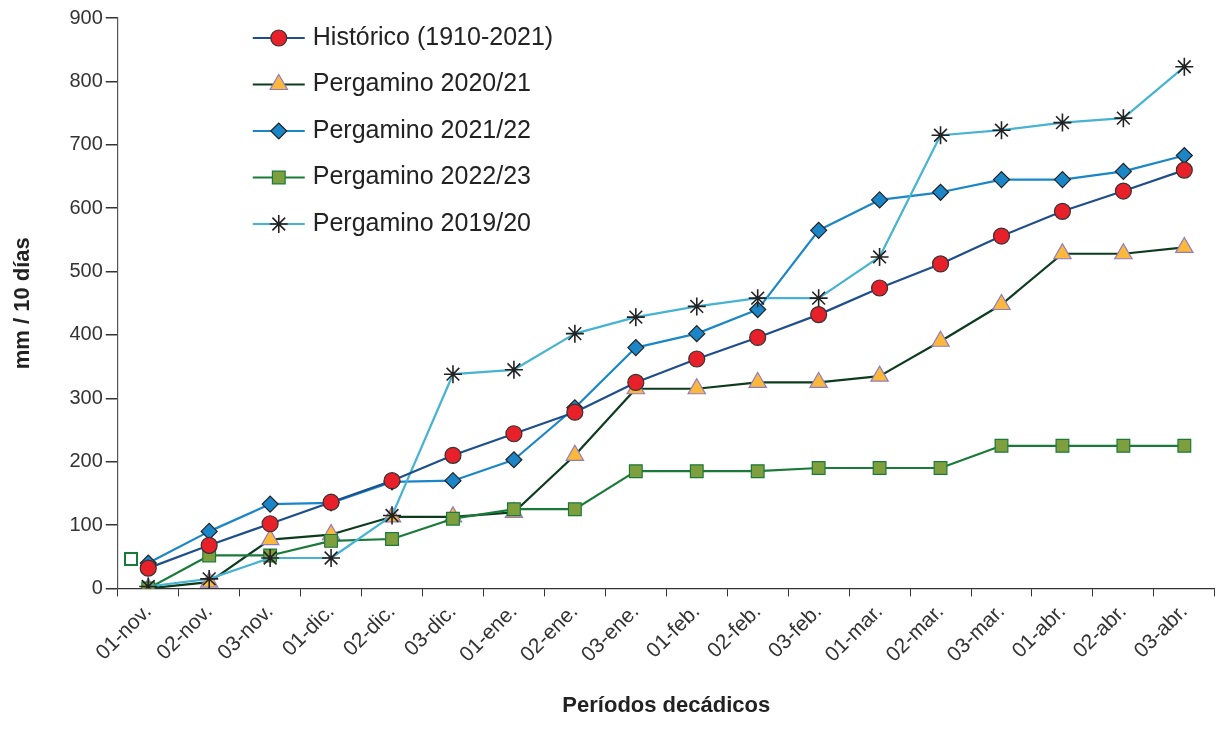  What do you see at coordinates (433, 35) in the screenshot?
I see `legend-label: Histórico (1910-2021)` at bounding box center [433, 35].